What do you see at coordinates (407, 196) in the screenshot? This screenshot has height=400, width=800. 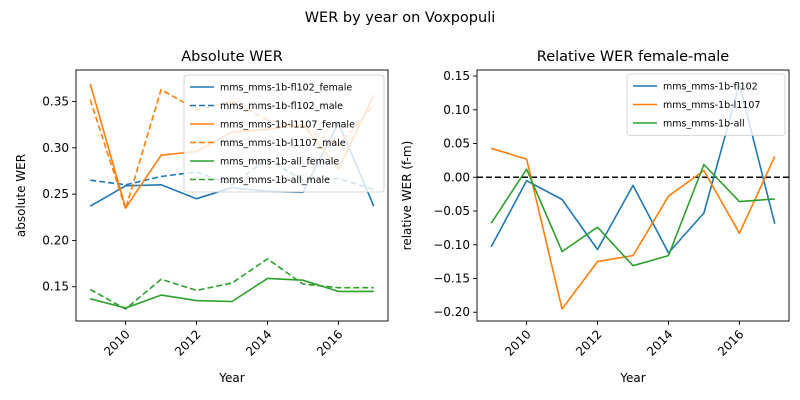 I see `y-axis-label: relative WER (f-m)` at bounding box center [407, 196].